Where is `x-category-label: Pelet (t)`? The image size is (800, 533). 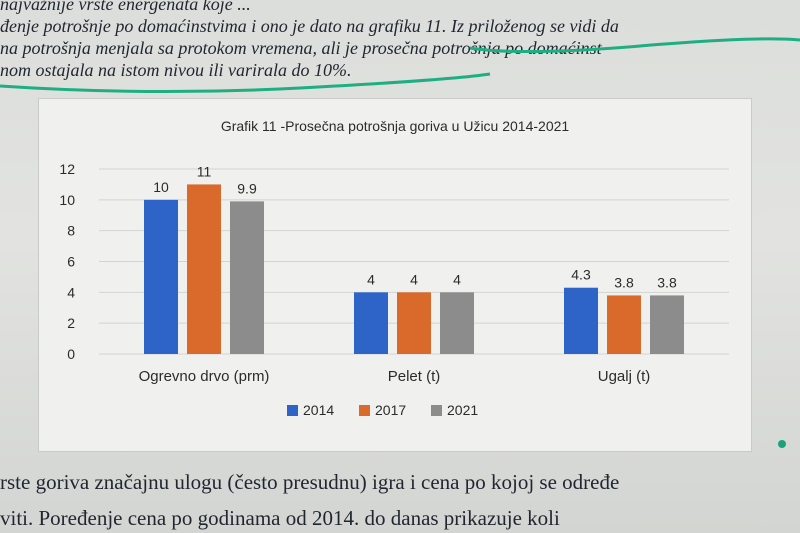
x-category-label: Pelet (t) is located at coordinates (414, 376).